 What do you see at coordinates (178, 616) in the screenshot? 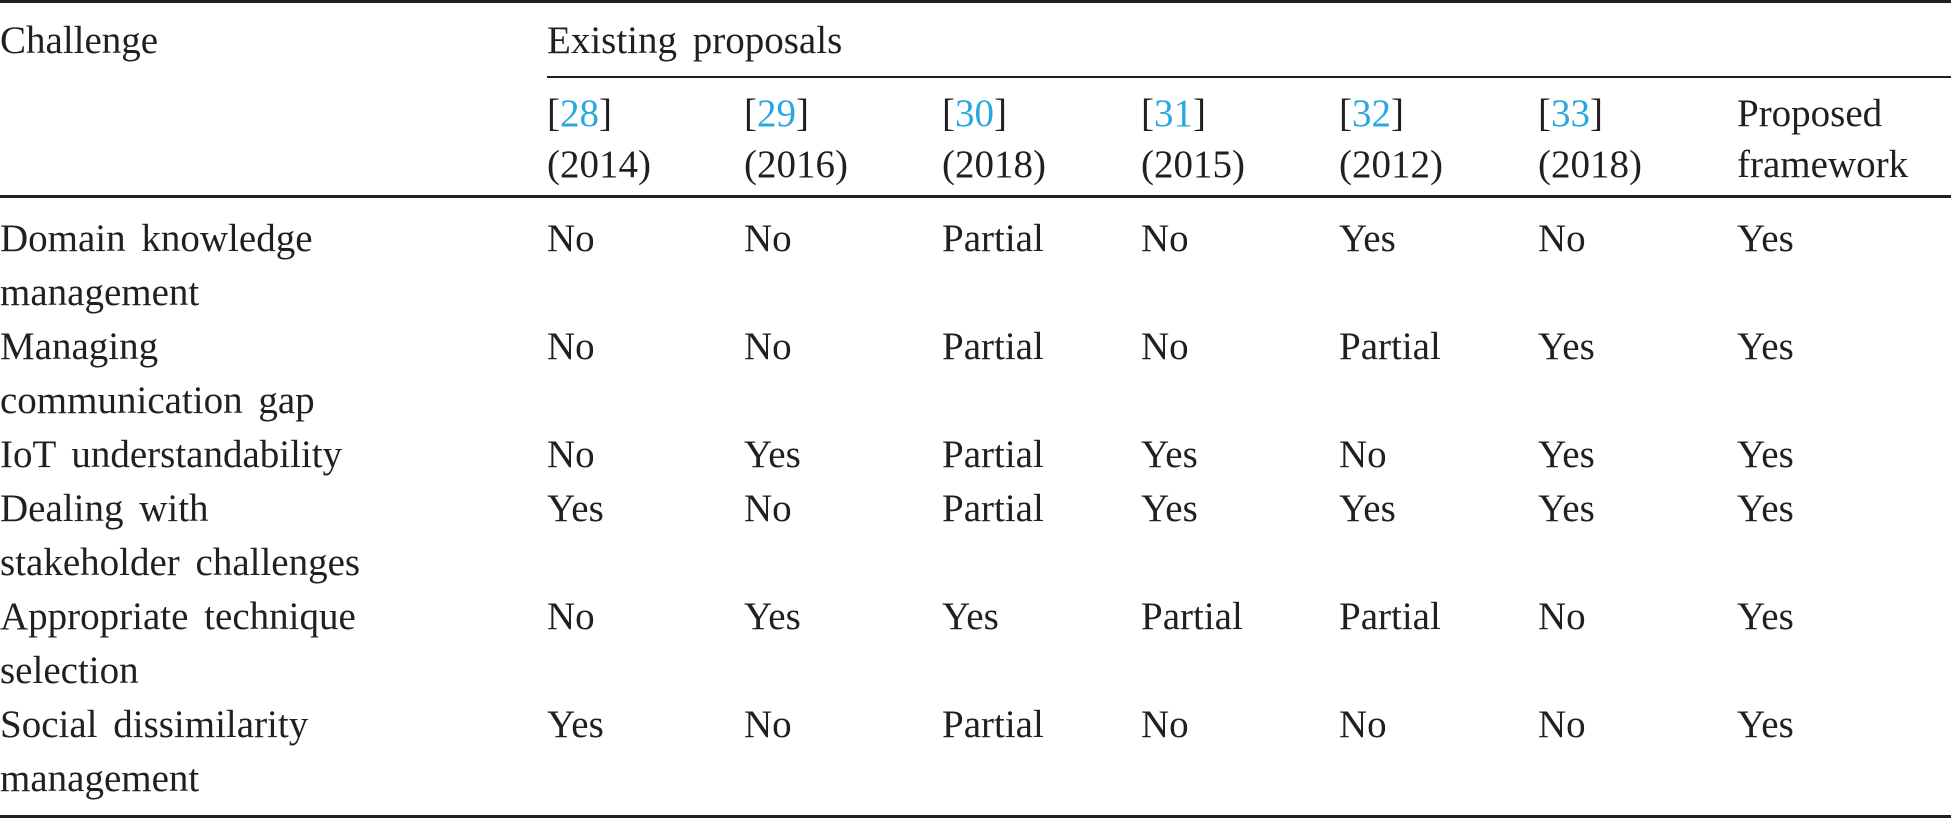
I see `row-challenge: Appropriate technique` at bounding box center [178, 616].